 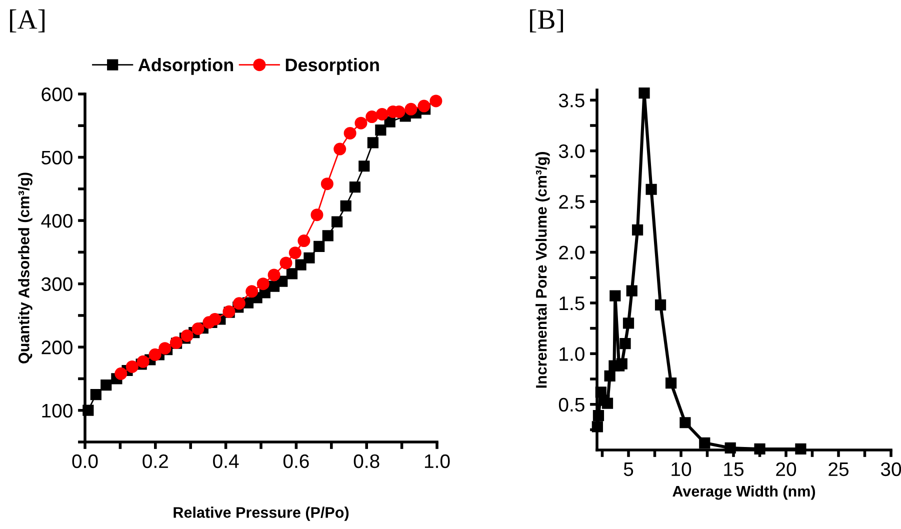 I want to click on y-tick-label: 300, so click(x=56, y=284).